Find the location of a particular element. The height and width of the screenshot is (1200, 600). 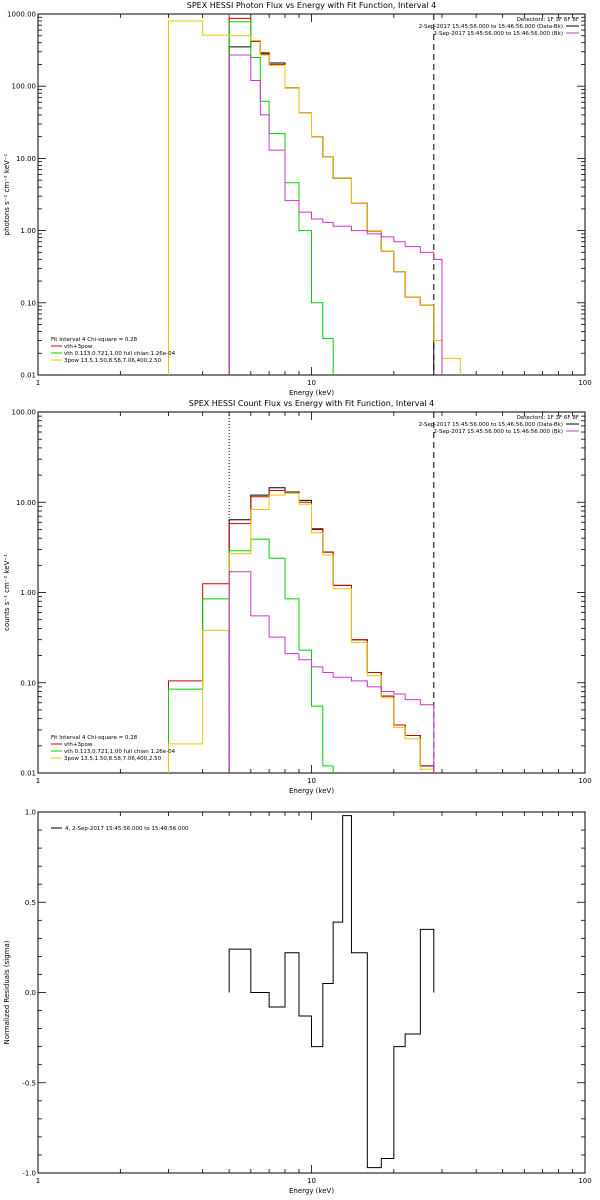

series-data is located at coordinates (331, 630).